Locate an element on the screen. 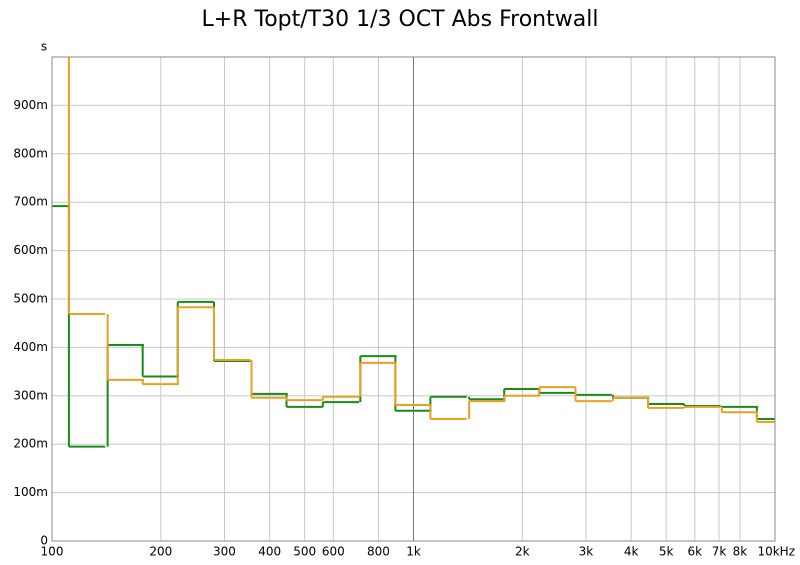  x-tick-label: 5k is located at coordinates (666, 552).